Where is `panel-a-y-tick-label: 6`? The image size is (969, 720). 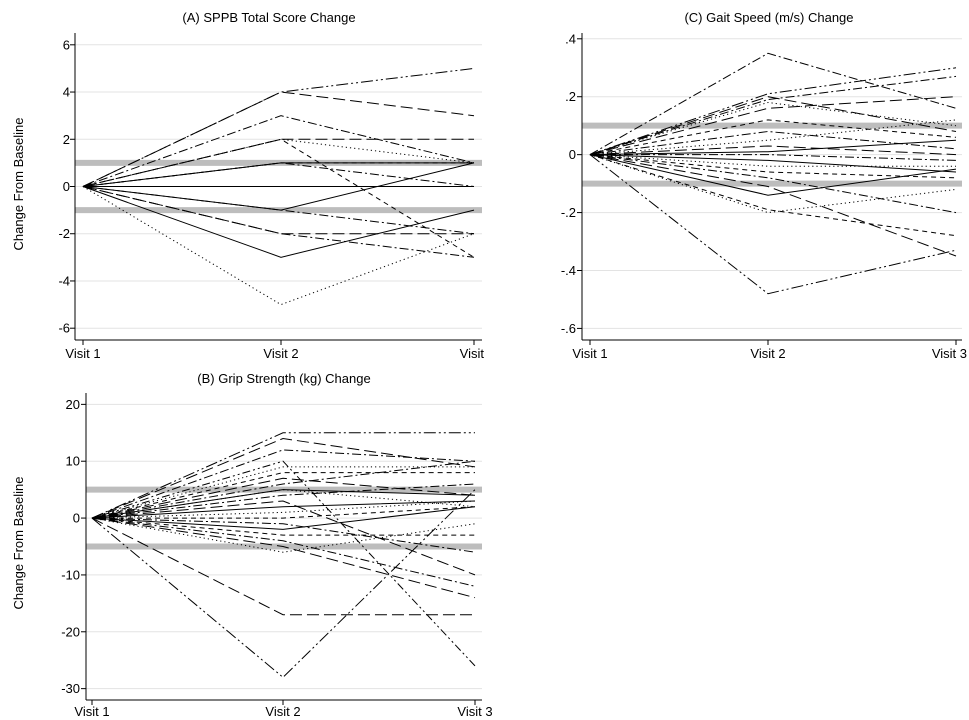
panel-a-y-tick-label: 6 is located at coordinates (66, 44).